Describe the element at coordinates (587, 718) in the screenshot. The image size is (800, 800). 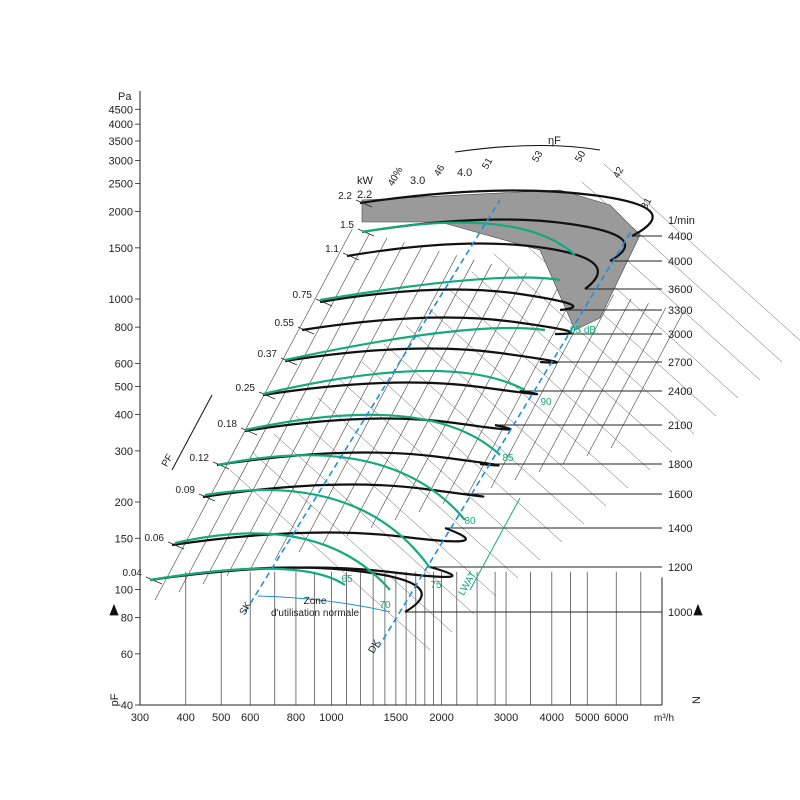
I see `x-tick-label: 5000` at that location.